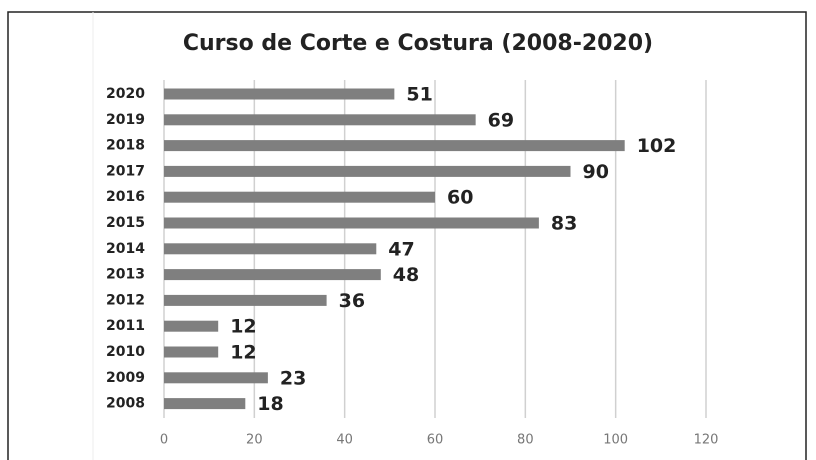 The image size is (816, 460). Describe the element at coordinates (270, 404) in the screenshot. I see `value-label: 18` at that location.